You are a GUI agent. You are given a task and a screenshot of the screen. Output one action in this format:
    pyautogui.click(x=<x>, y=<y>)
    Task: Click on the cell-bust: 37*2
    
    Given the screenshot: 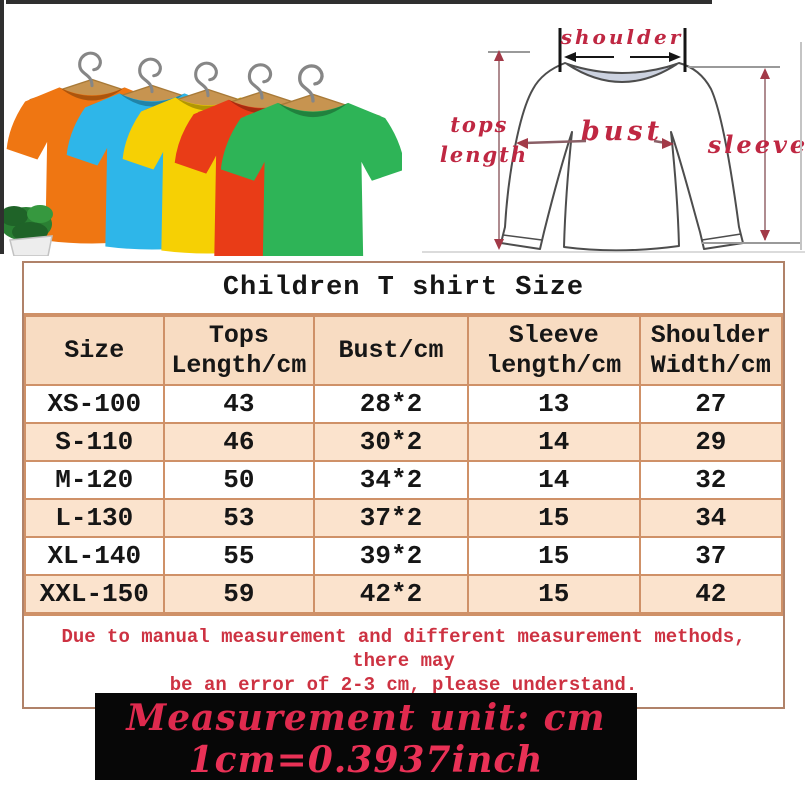 What is the action you would take?
    pyautogui.click(x=391, y=518)
    